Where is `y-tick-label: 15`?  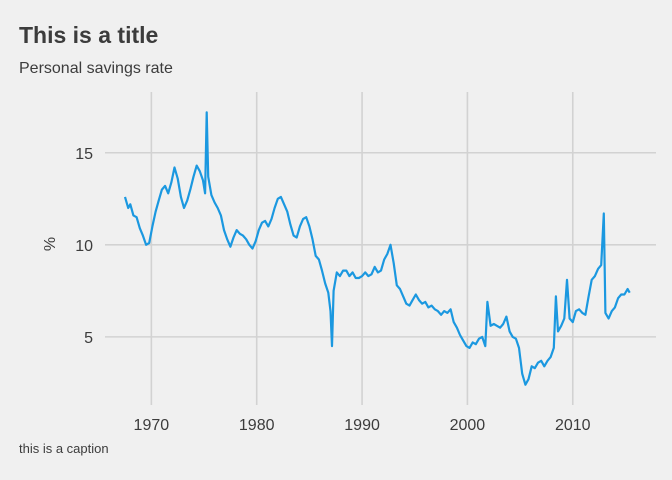 y-tick-label: 15 is located at coordinates (84, 154).